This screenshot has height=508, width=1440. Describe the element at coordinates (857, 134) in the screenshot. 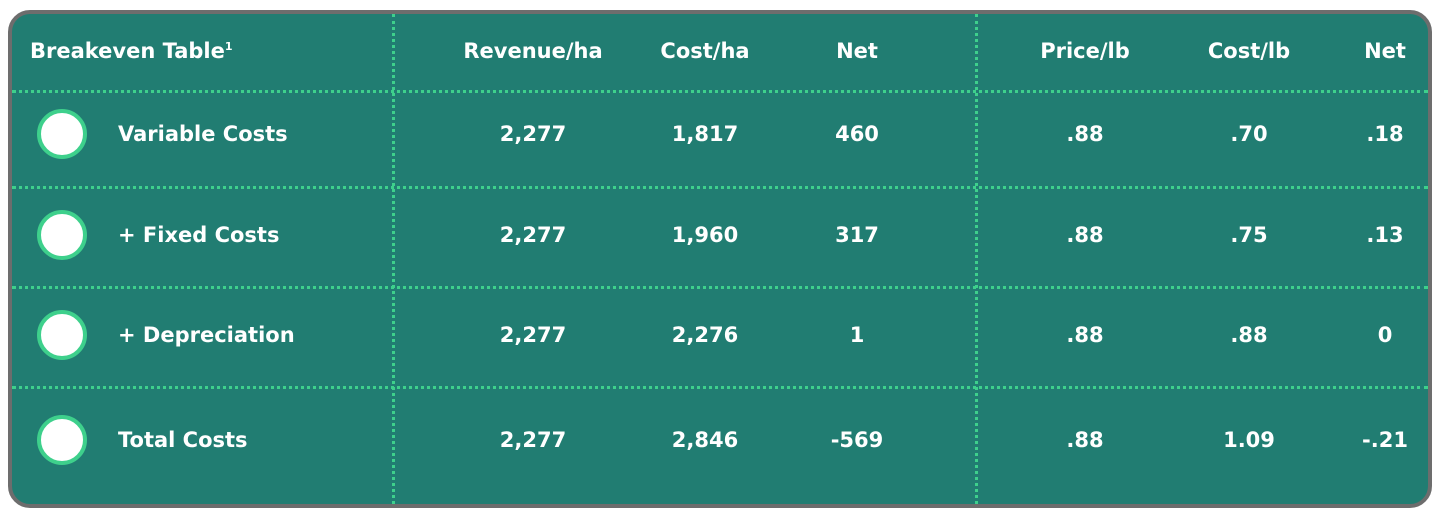

I see `table-cell: 460` at that location.